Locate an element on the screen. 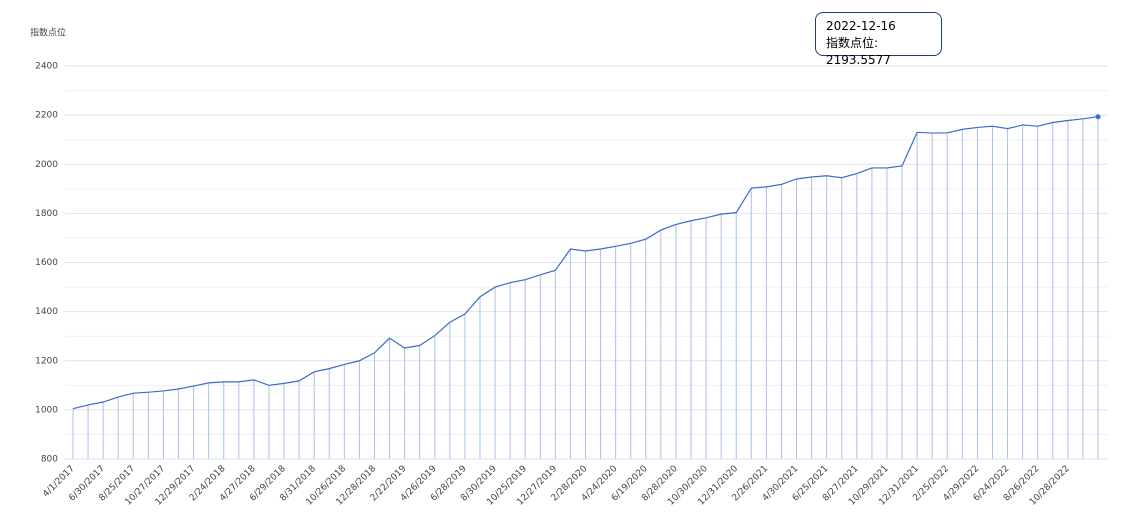 This screenshot has width=1128, height=530. tooltip: 2022-12-16 指数点位: 2193.5577 is located at coordinates (878, 39).